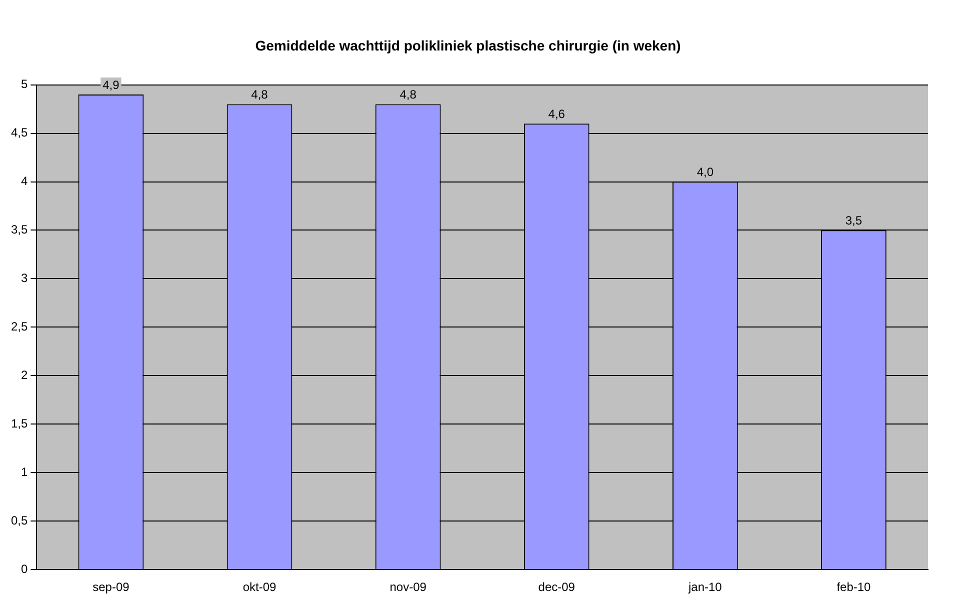 The height and width of the screenshot is (607, 966). Describe the element at coordinates (19, 423) in the screenshot. I see `y-tick-label: 1,5` at that location.